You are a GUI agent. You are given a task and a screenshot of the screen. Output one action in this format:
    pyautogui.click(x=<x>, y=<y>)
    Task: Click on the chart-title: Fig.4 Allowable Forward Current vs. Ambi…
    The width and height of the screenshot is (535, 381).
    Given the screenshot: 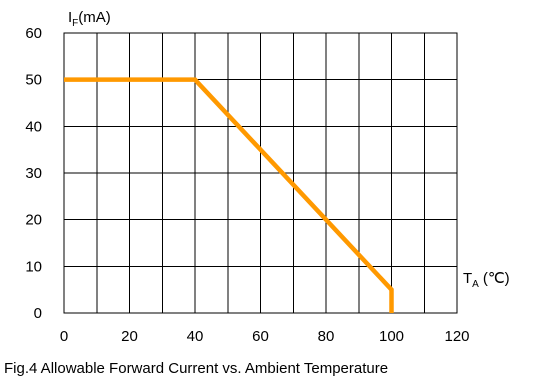 What is the action you would take?
    pyautogui.click(x=196, y=368)
    